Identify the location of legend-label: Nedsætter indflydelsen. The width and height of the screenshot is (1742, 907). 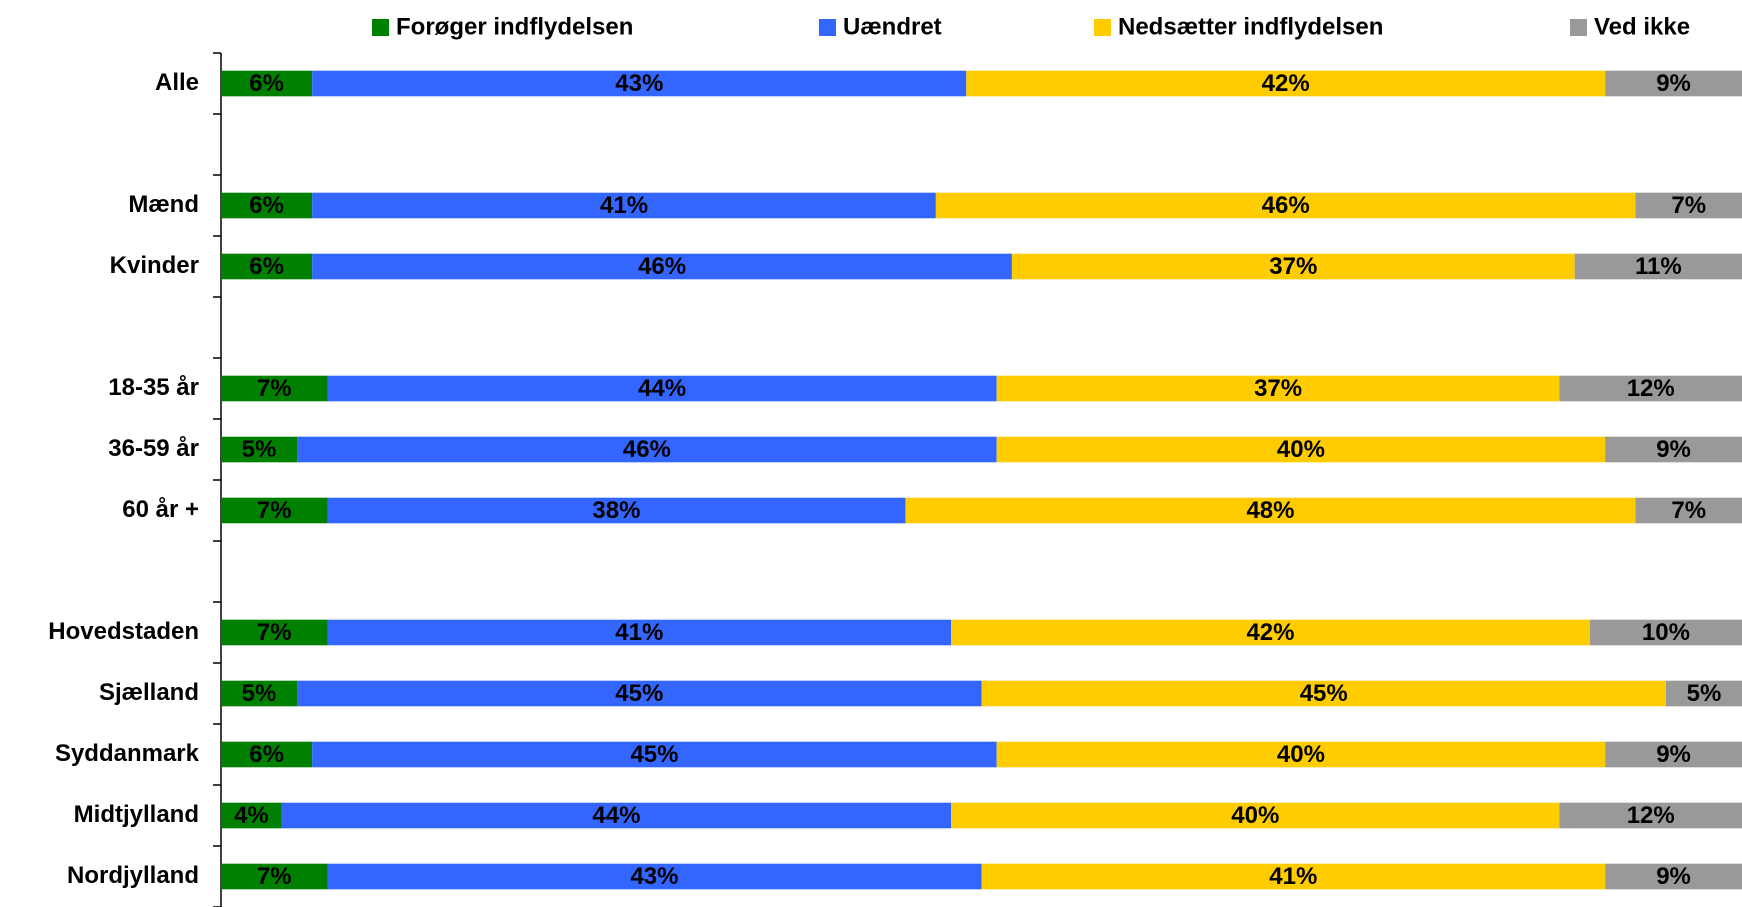
(1250, 26).